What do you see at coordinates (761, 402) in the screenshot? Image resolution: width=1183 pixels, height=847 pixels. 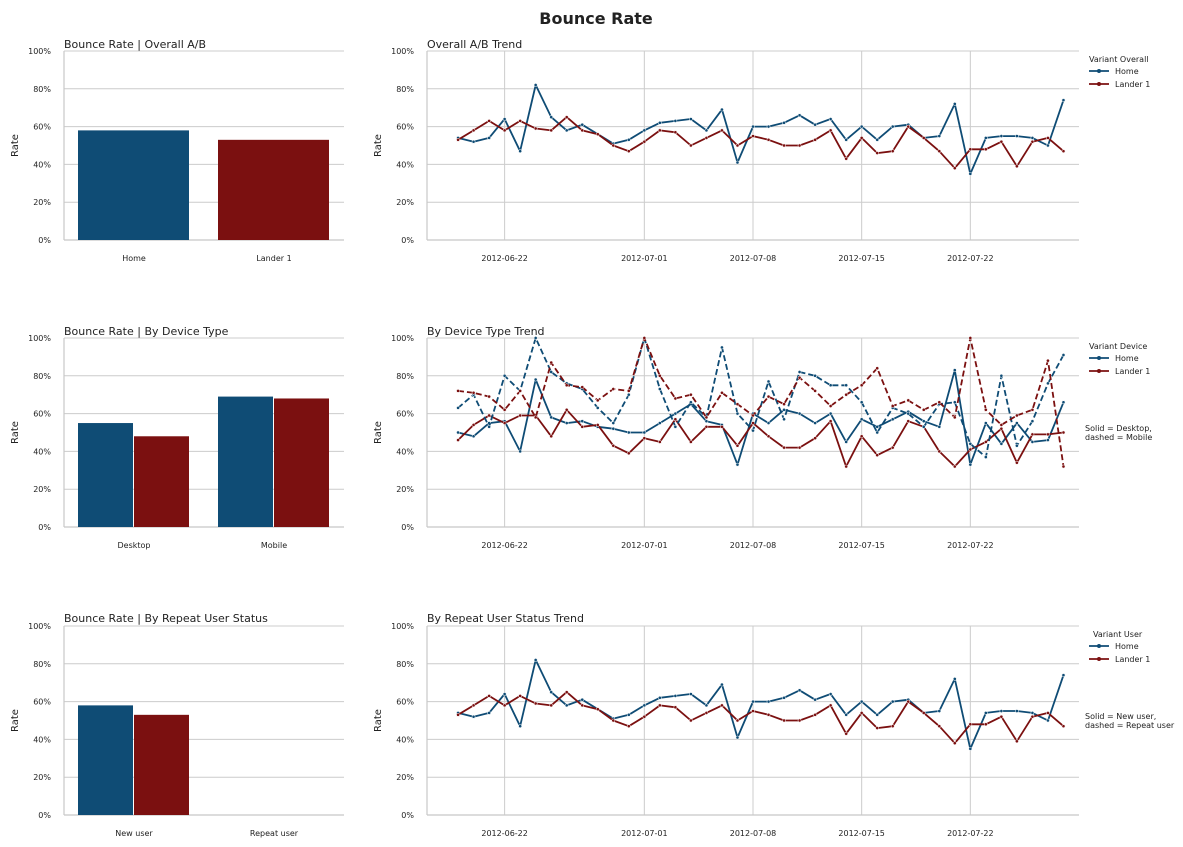 I see `device-trend-series-line` at bounding box center [761, 402].